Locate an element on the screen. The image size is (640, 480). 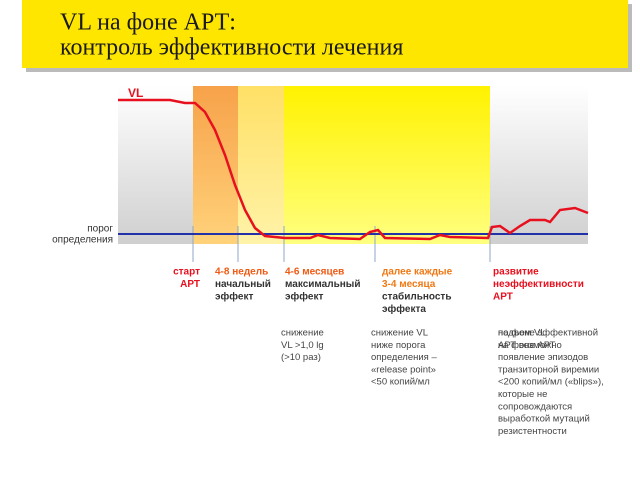
band-initial is located at coordinates (215, 165).